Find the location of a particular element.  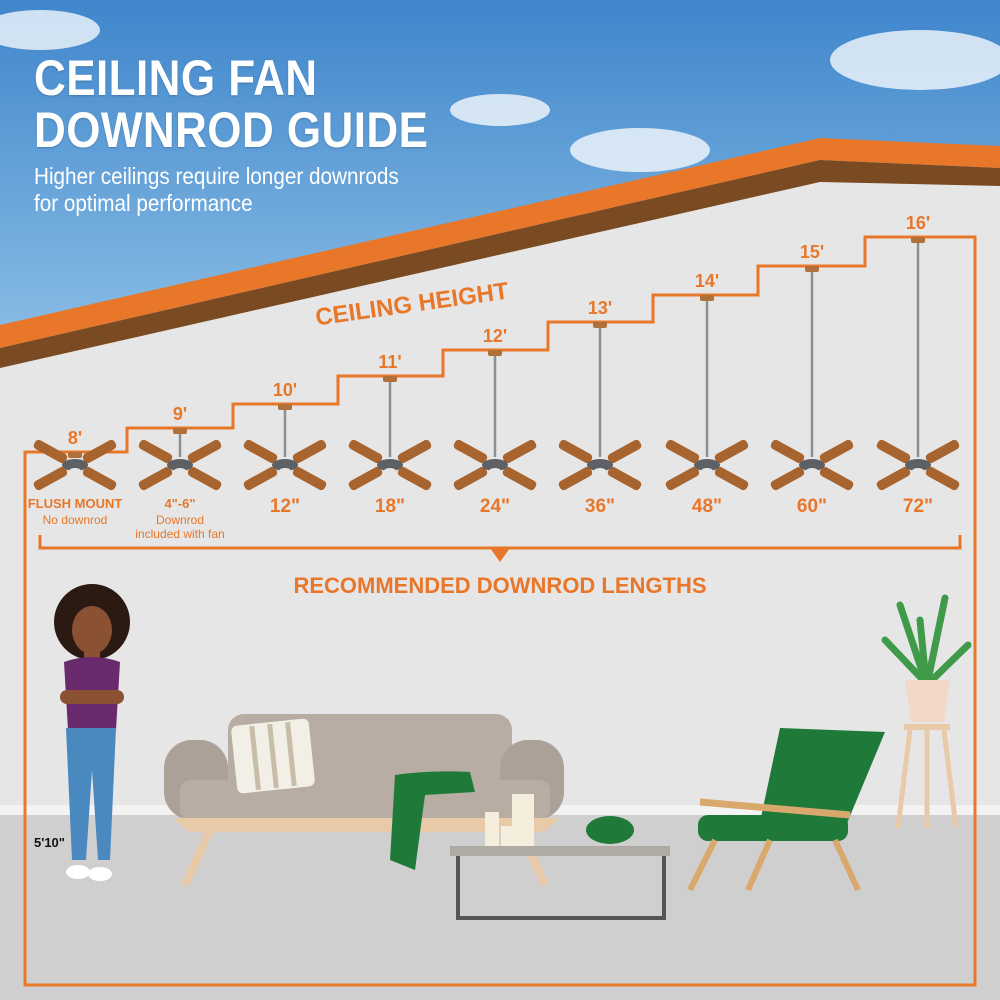

downrod-length: 18" is located at coordinates (390, 506).